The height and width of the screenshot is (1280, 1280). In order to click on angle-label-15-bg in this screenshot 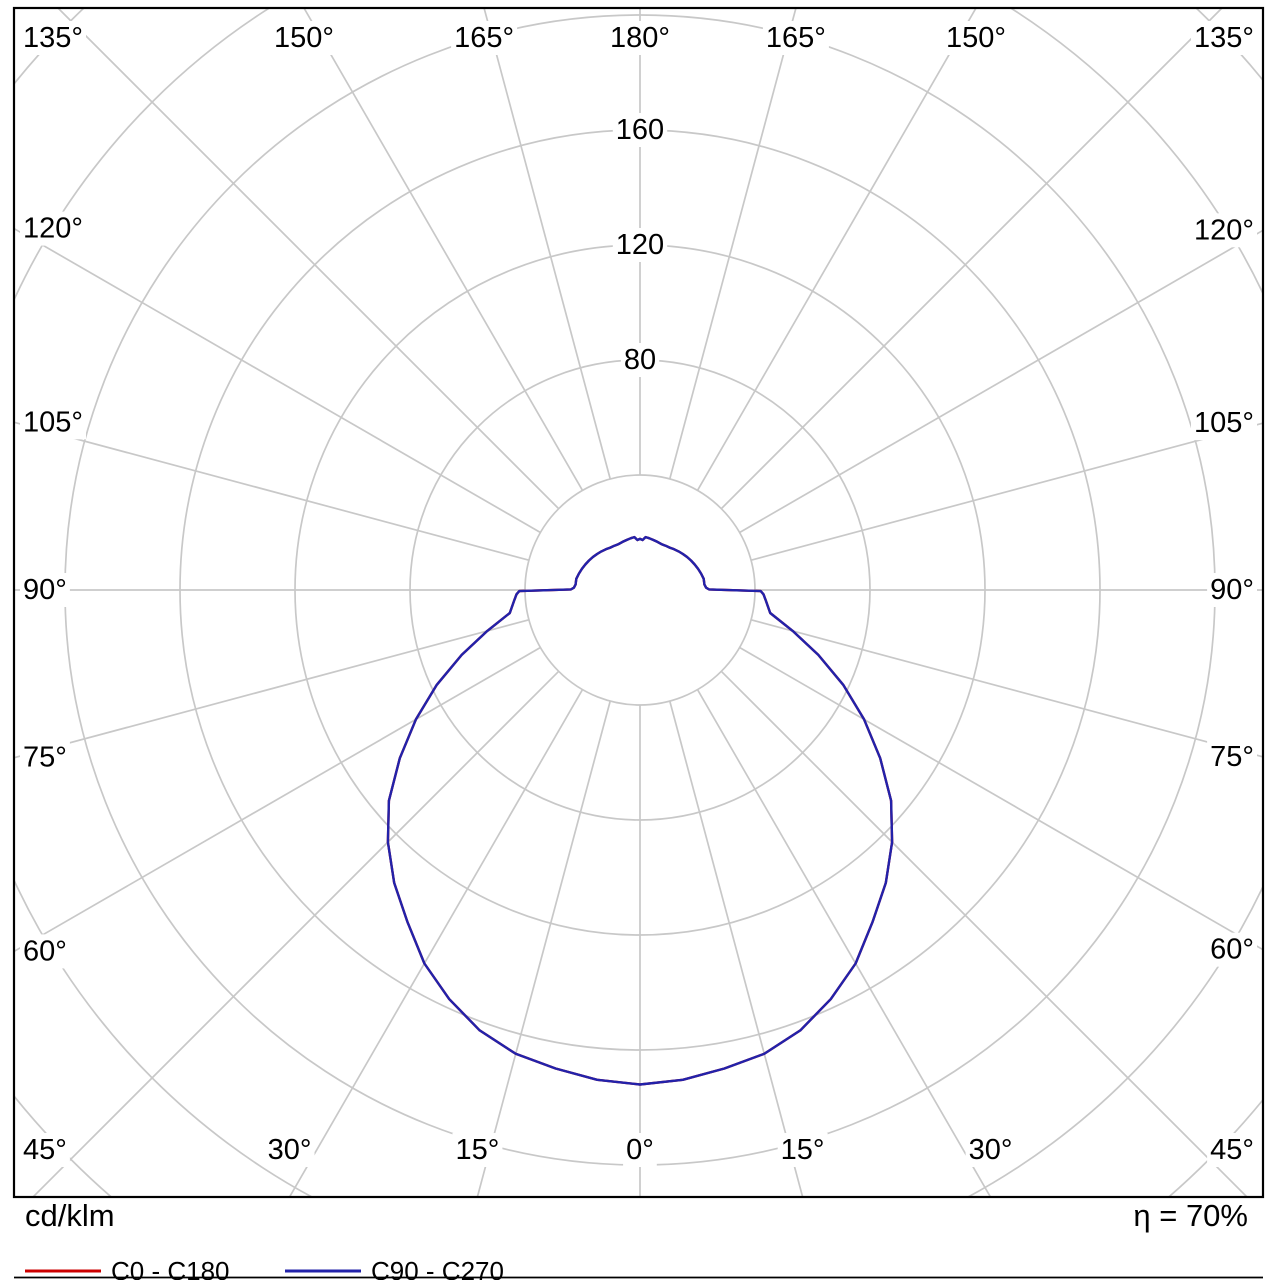, I will do `click(802, 1150)`.